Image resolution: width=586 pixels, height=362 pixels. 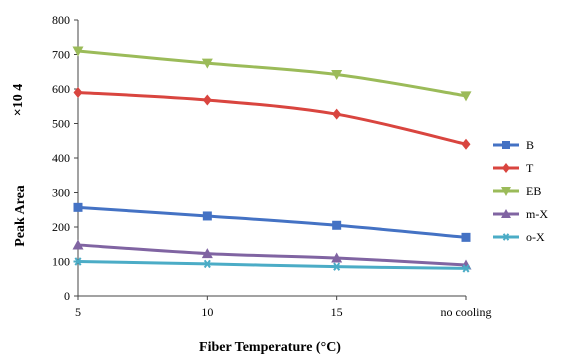 What do you see at coordinates (61, 193) in the screenshot?
I see `y-tick-label: 300` at bounding box center [61, 193].